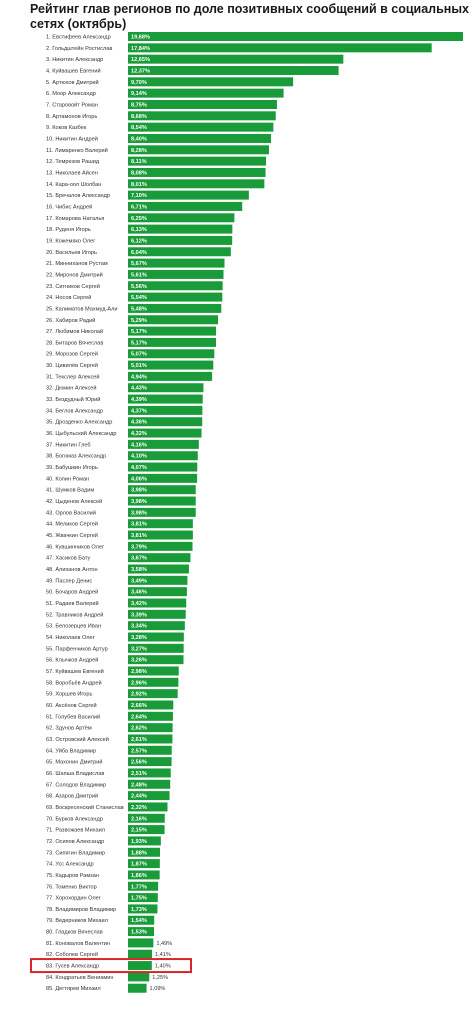 Image resolution: width=476 pixels, height=1024 pixels. I want to click on category-label: 20. Васильев Игорь, so click(71, 253).